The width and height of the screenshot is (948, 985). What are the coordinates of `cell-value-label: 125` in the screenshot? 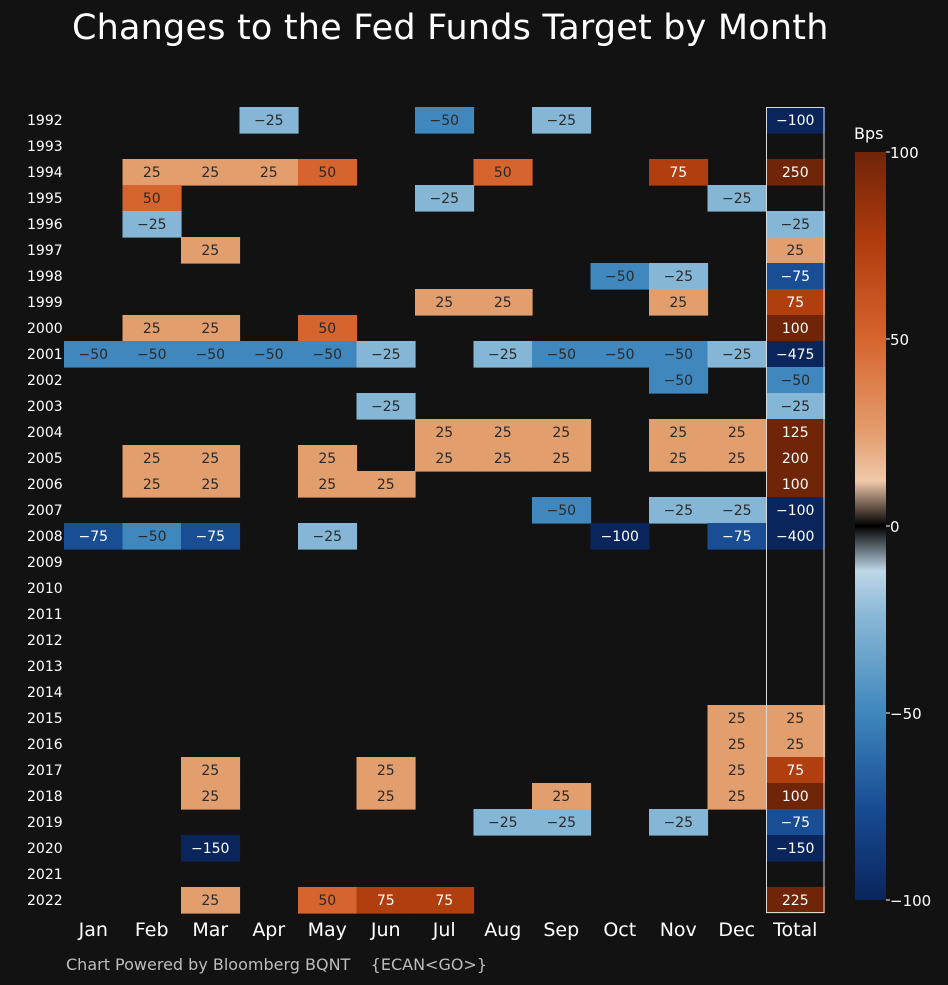 It's located at (795, 433).